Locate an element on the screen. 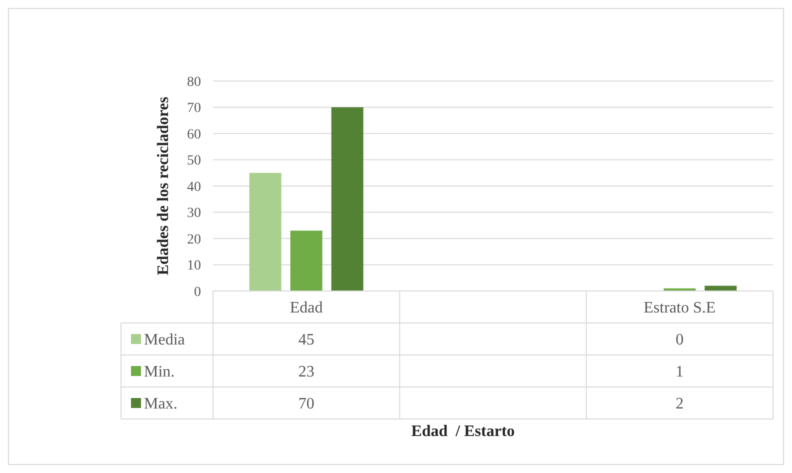  data-label: 23 is located at coordinates (306, 372).